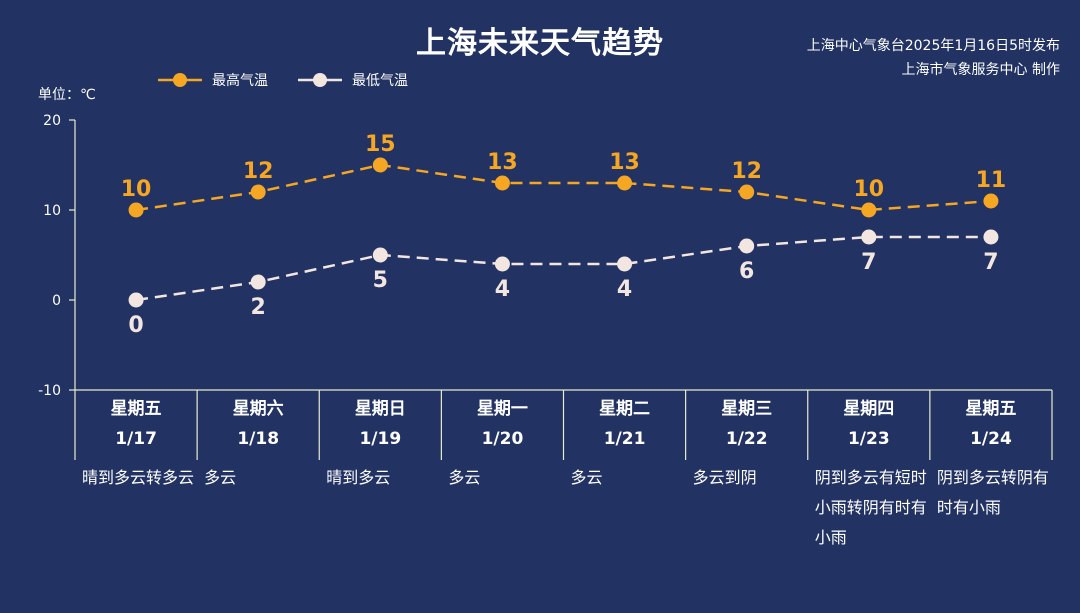  What do you see at coordinates (502, 439) in the screenshot?
I see `date-label: 1/20` at bounding box center [502, 439].